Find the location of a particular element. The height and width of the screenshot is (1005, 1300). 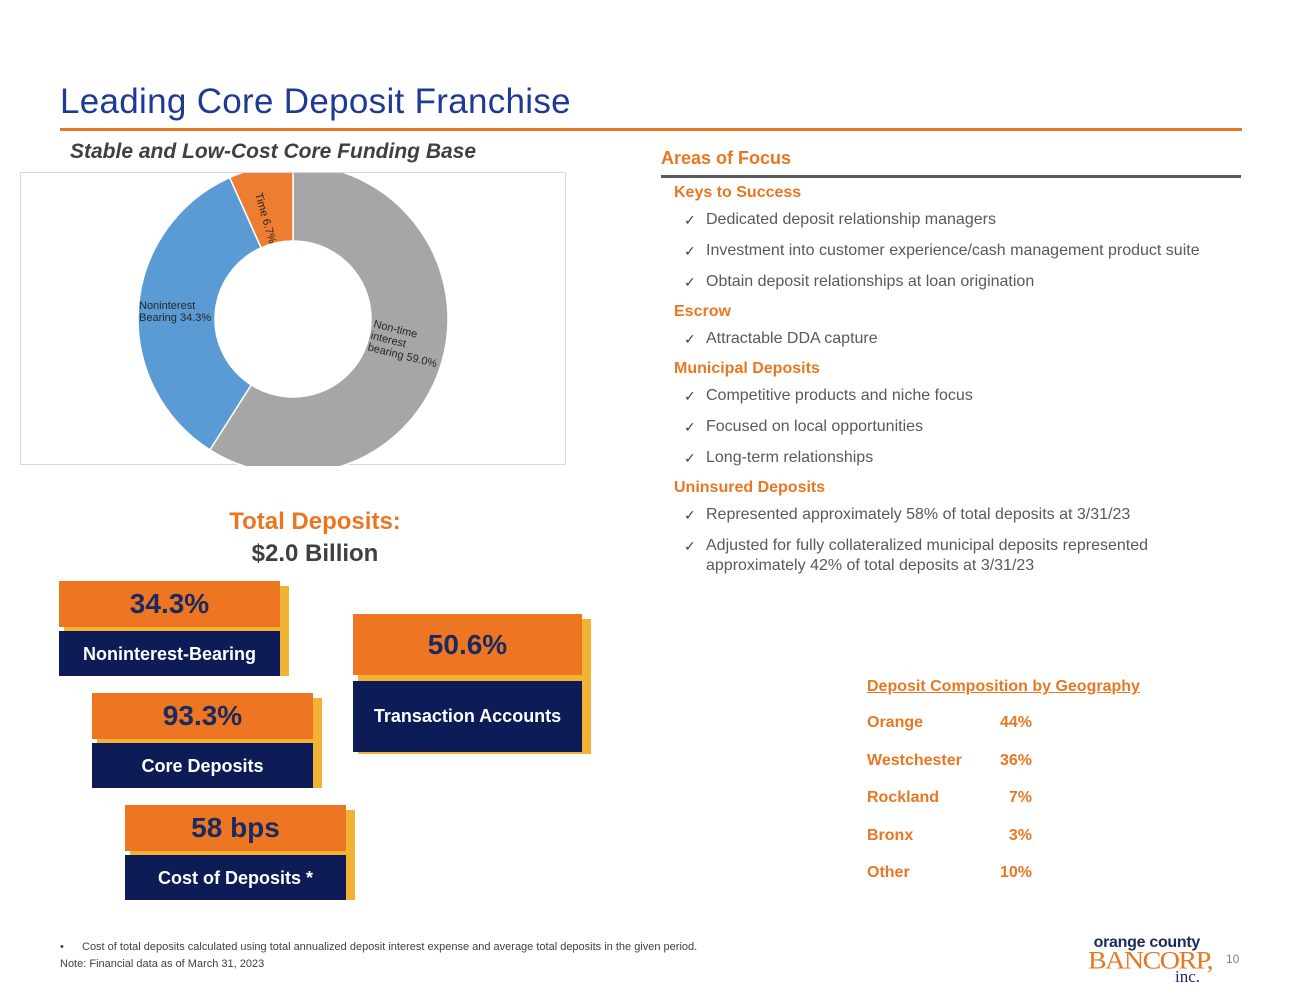

stat-card-noninterest-bearing: 34.3% Noninterest-Bearing is located at coordinates (174, 629).